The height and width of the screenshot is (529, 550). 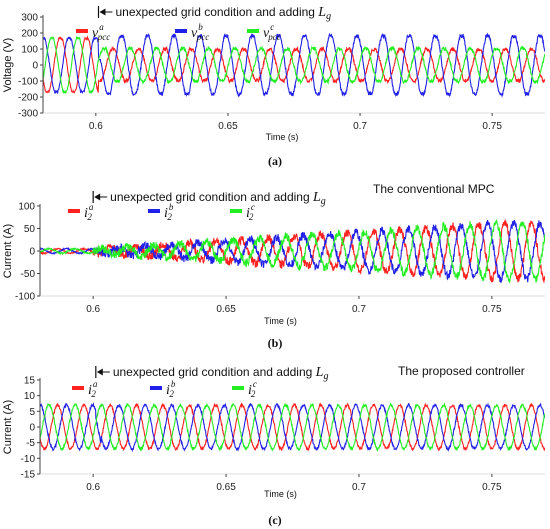 What do you see at coordinates (200, 32) in the screenshot?
I see `legend-label-b: vb pcc` at bounding box center [200, 32].